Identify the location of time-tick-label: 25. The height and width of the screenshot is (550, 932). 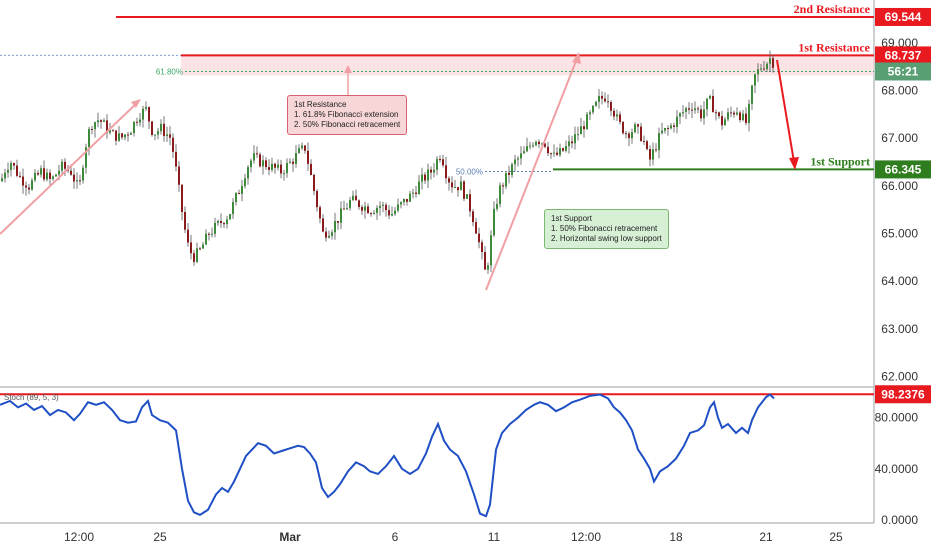
(160, 537).